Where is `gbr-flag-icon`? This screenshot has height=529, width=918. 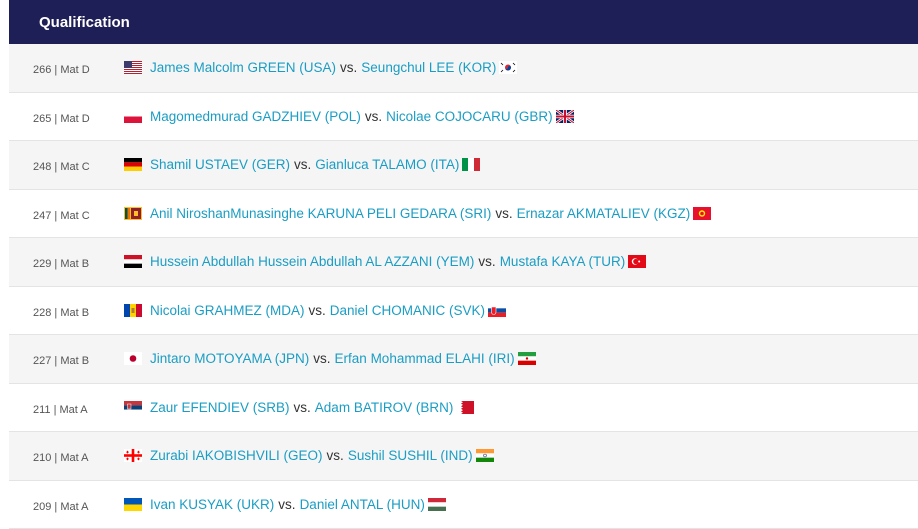 gbr-flag-icon is located at coordinates (565, 116).